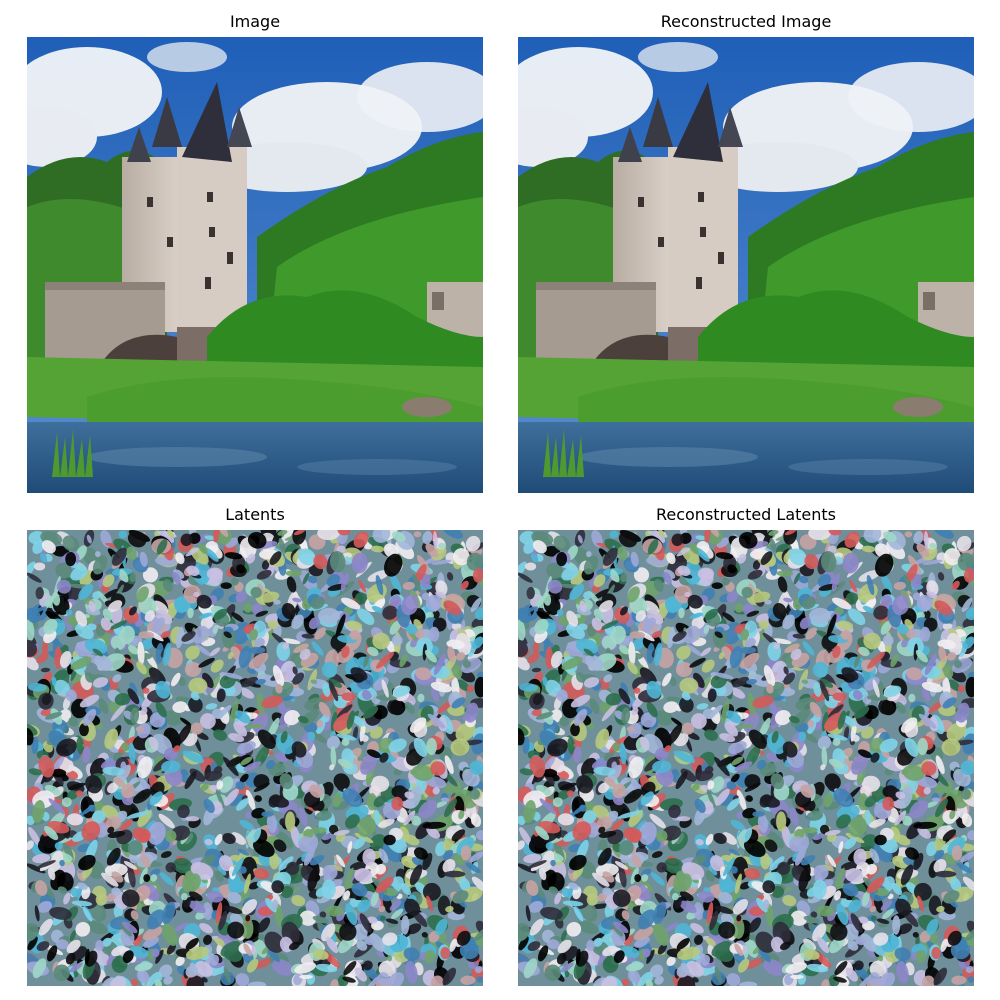  I want to click on panel-title: Image, so click(255, 21).